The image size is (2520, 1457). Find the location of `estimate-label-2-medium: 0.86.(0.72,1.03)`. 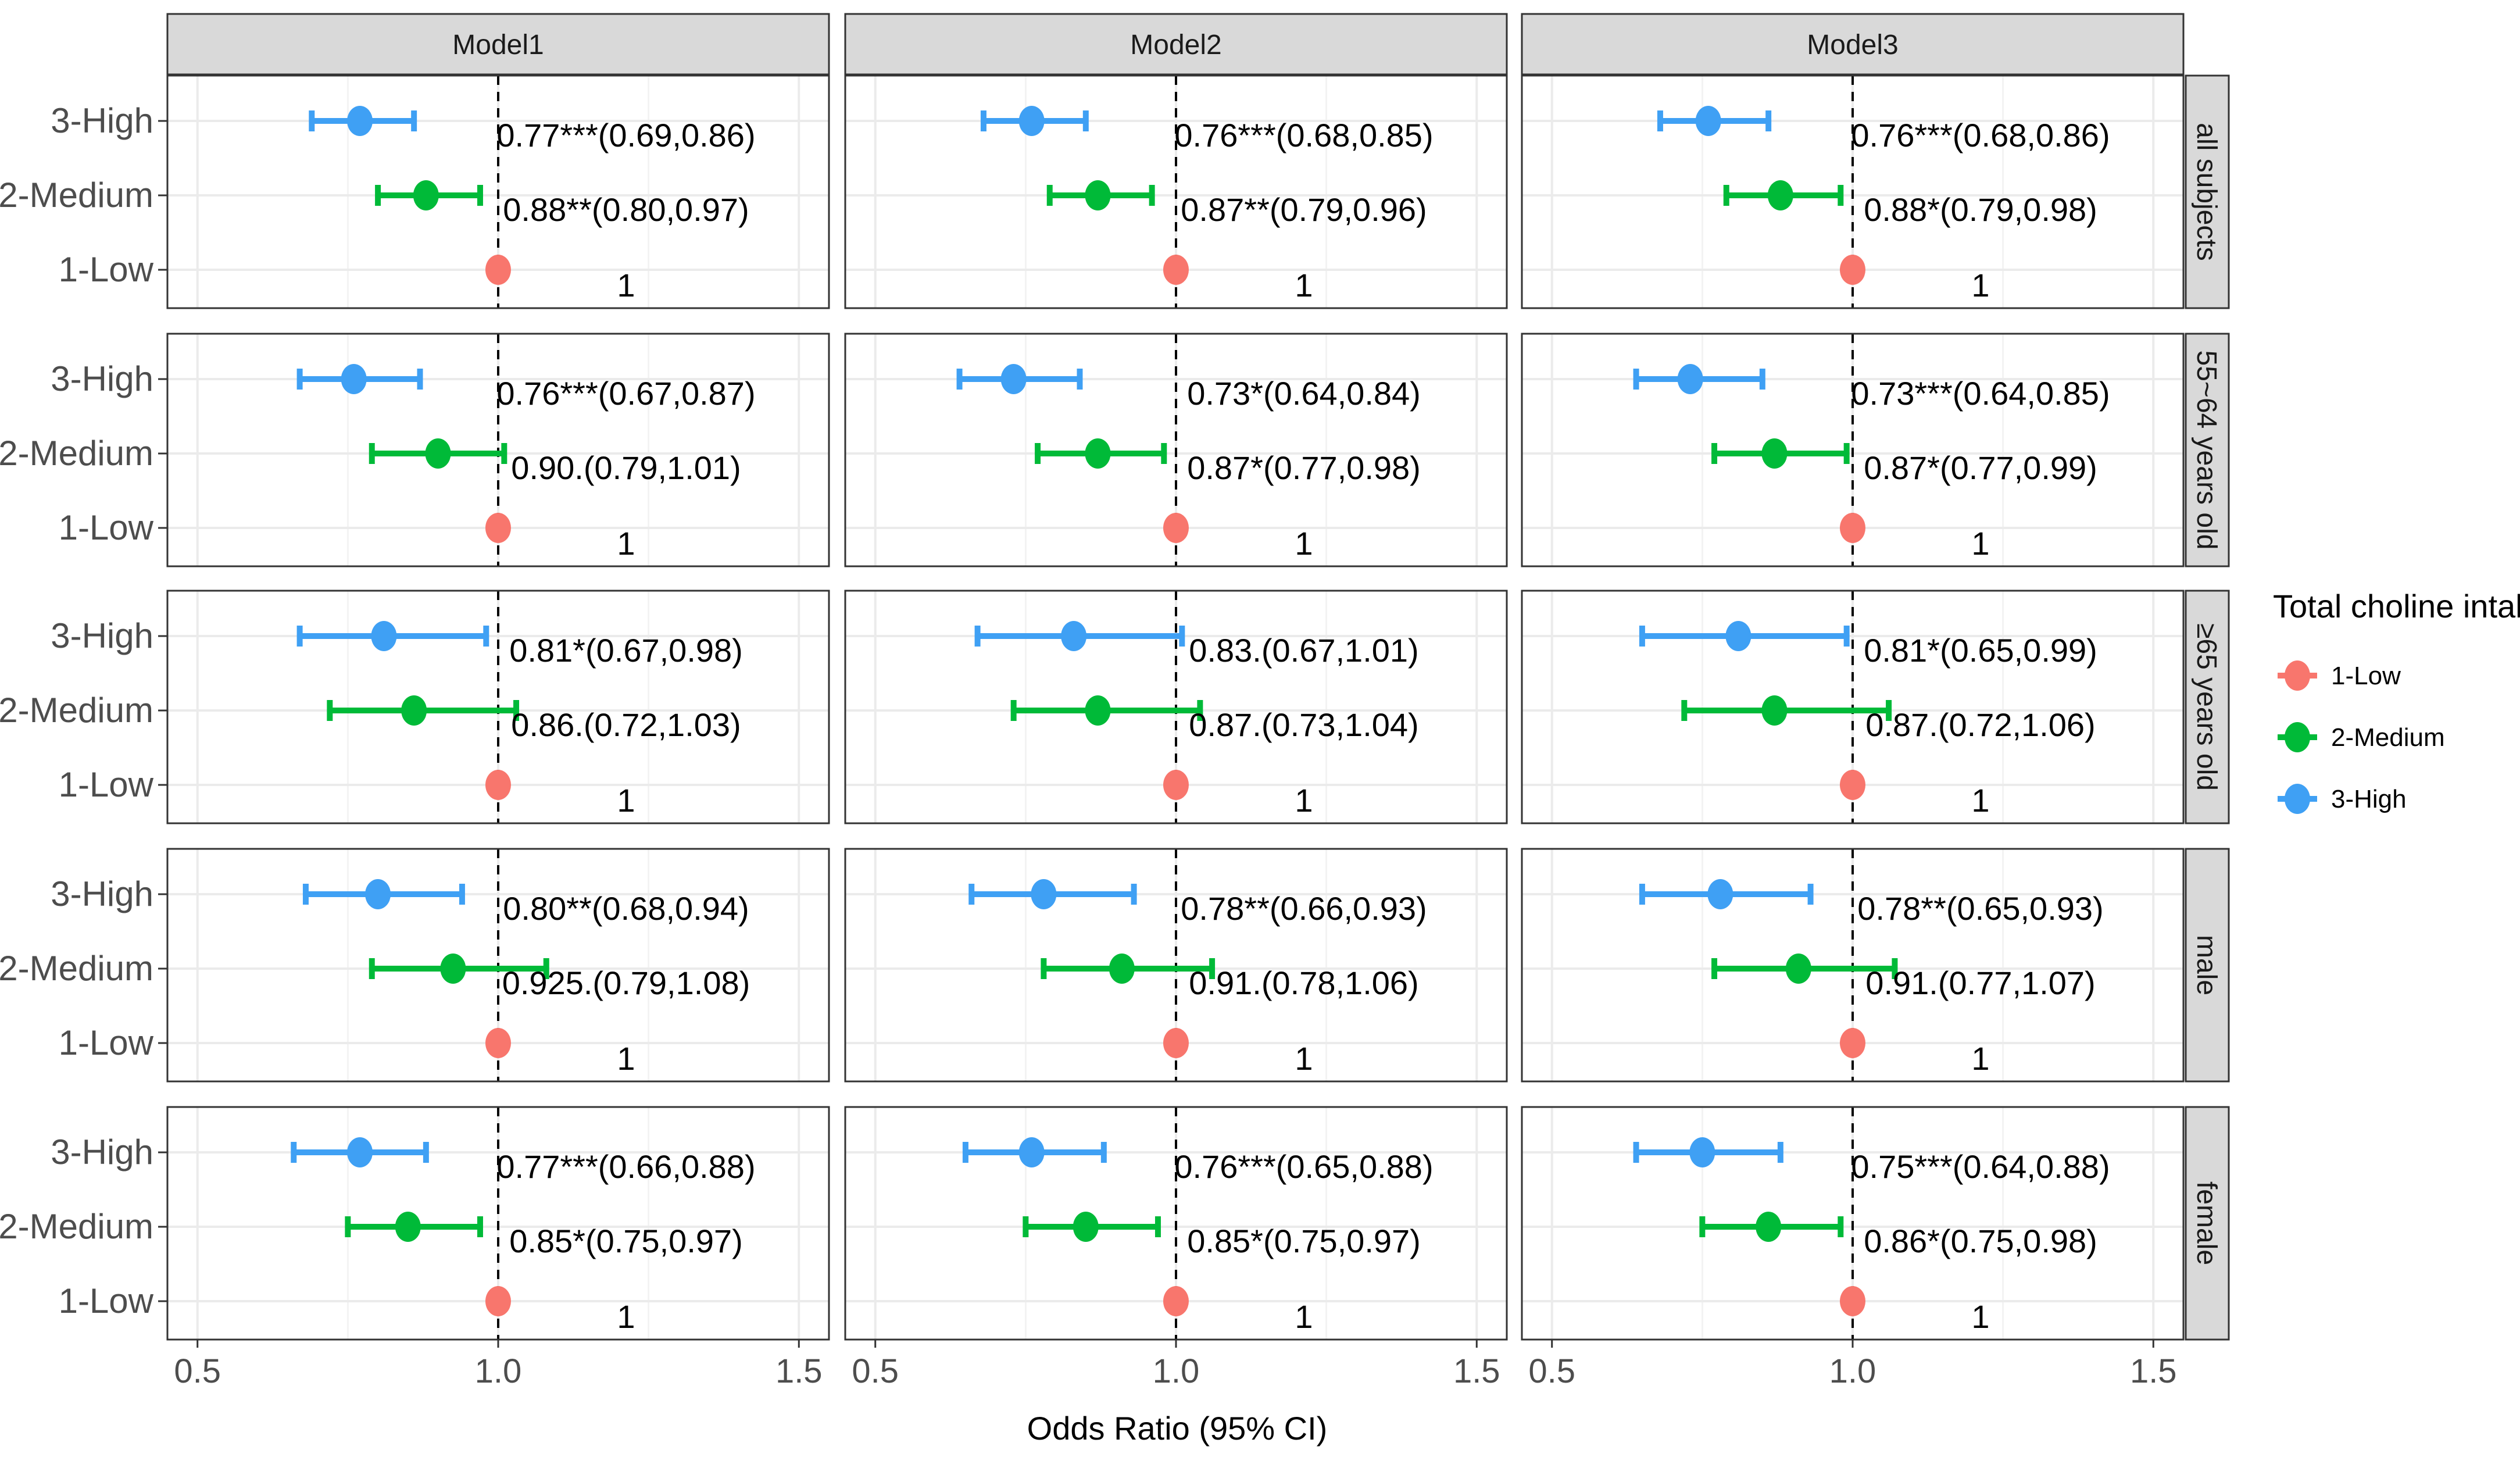

estimate-label-2-medium: 0.86.(0.72,1.03) is located at coordinates (626, 724).